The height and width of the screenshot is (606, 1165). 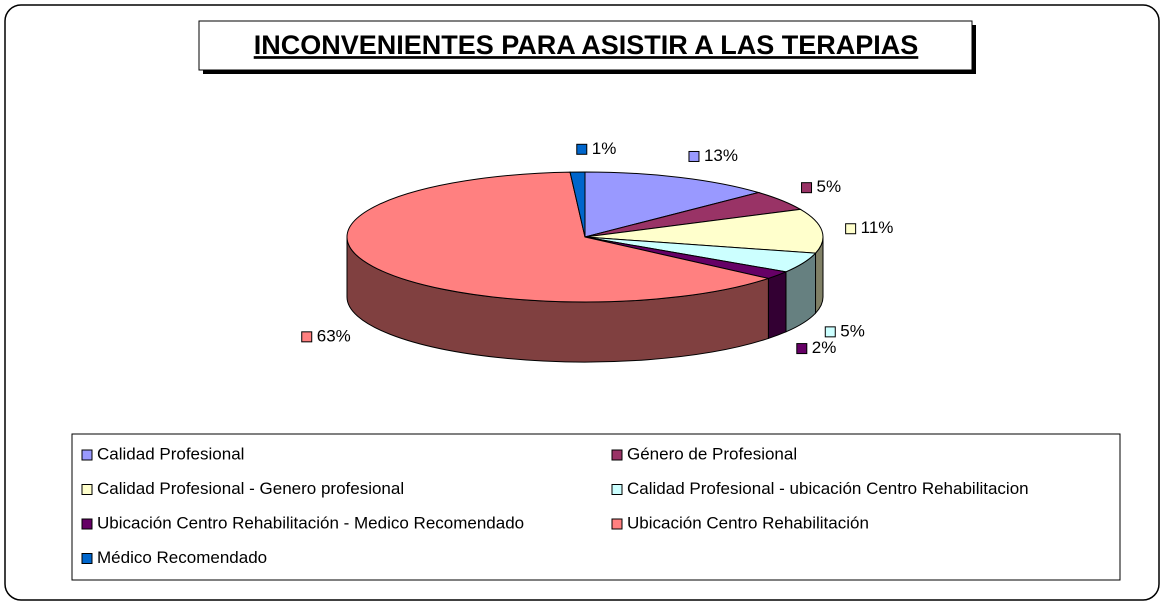 What do you see at coordinates (721, 155) in the screenshot?
I see `data-label: 13%` at bounding box center [721, 155].